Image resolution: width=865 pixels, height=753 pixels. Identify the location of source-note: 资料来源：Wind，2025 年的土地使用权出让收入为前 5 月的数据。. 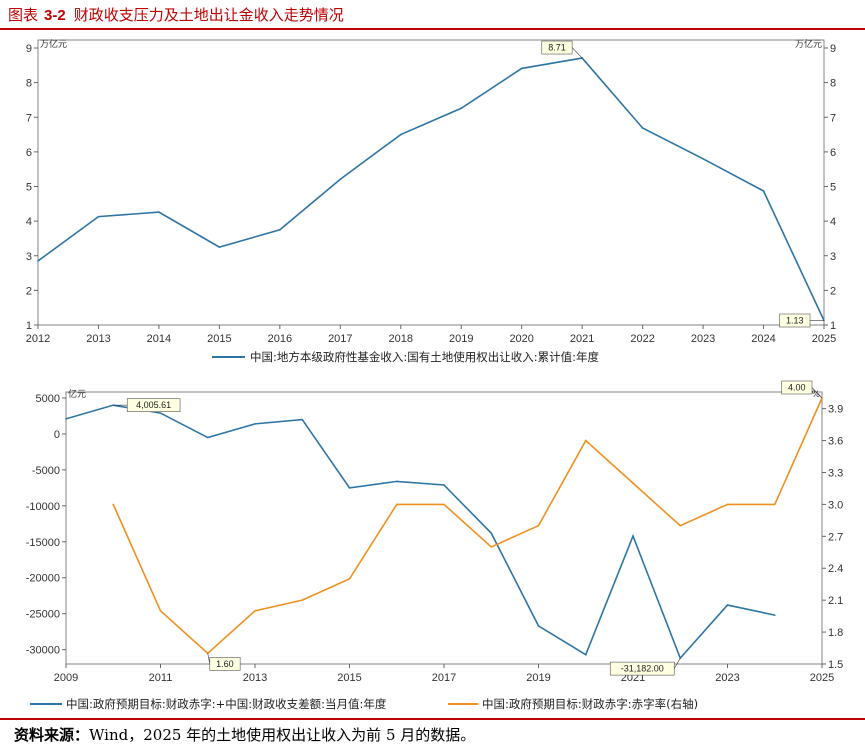
(244, 734).